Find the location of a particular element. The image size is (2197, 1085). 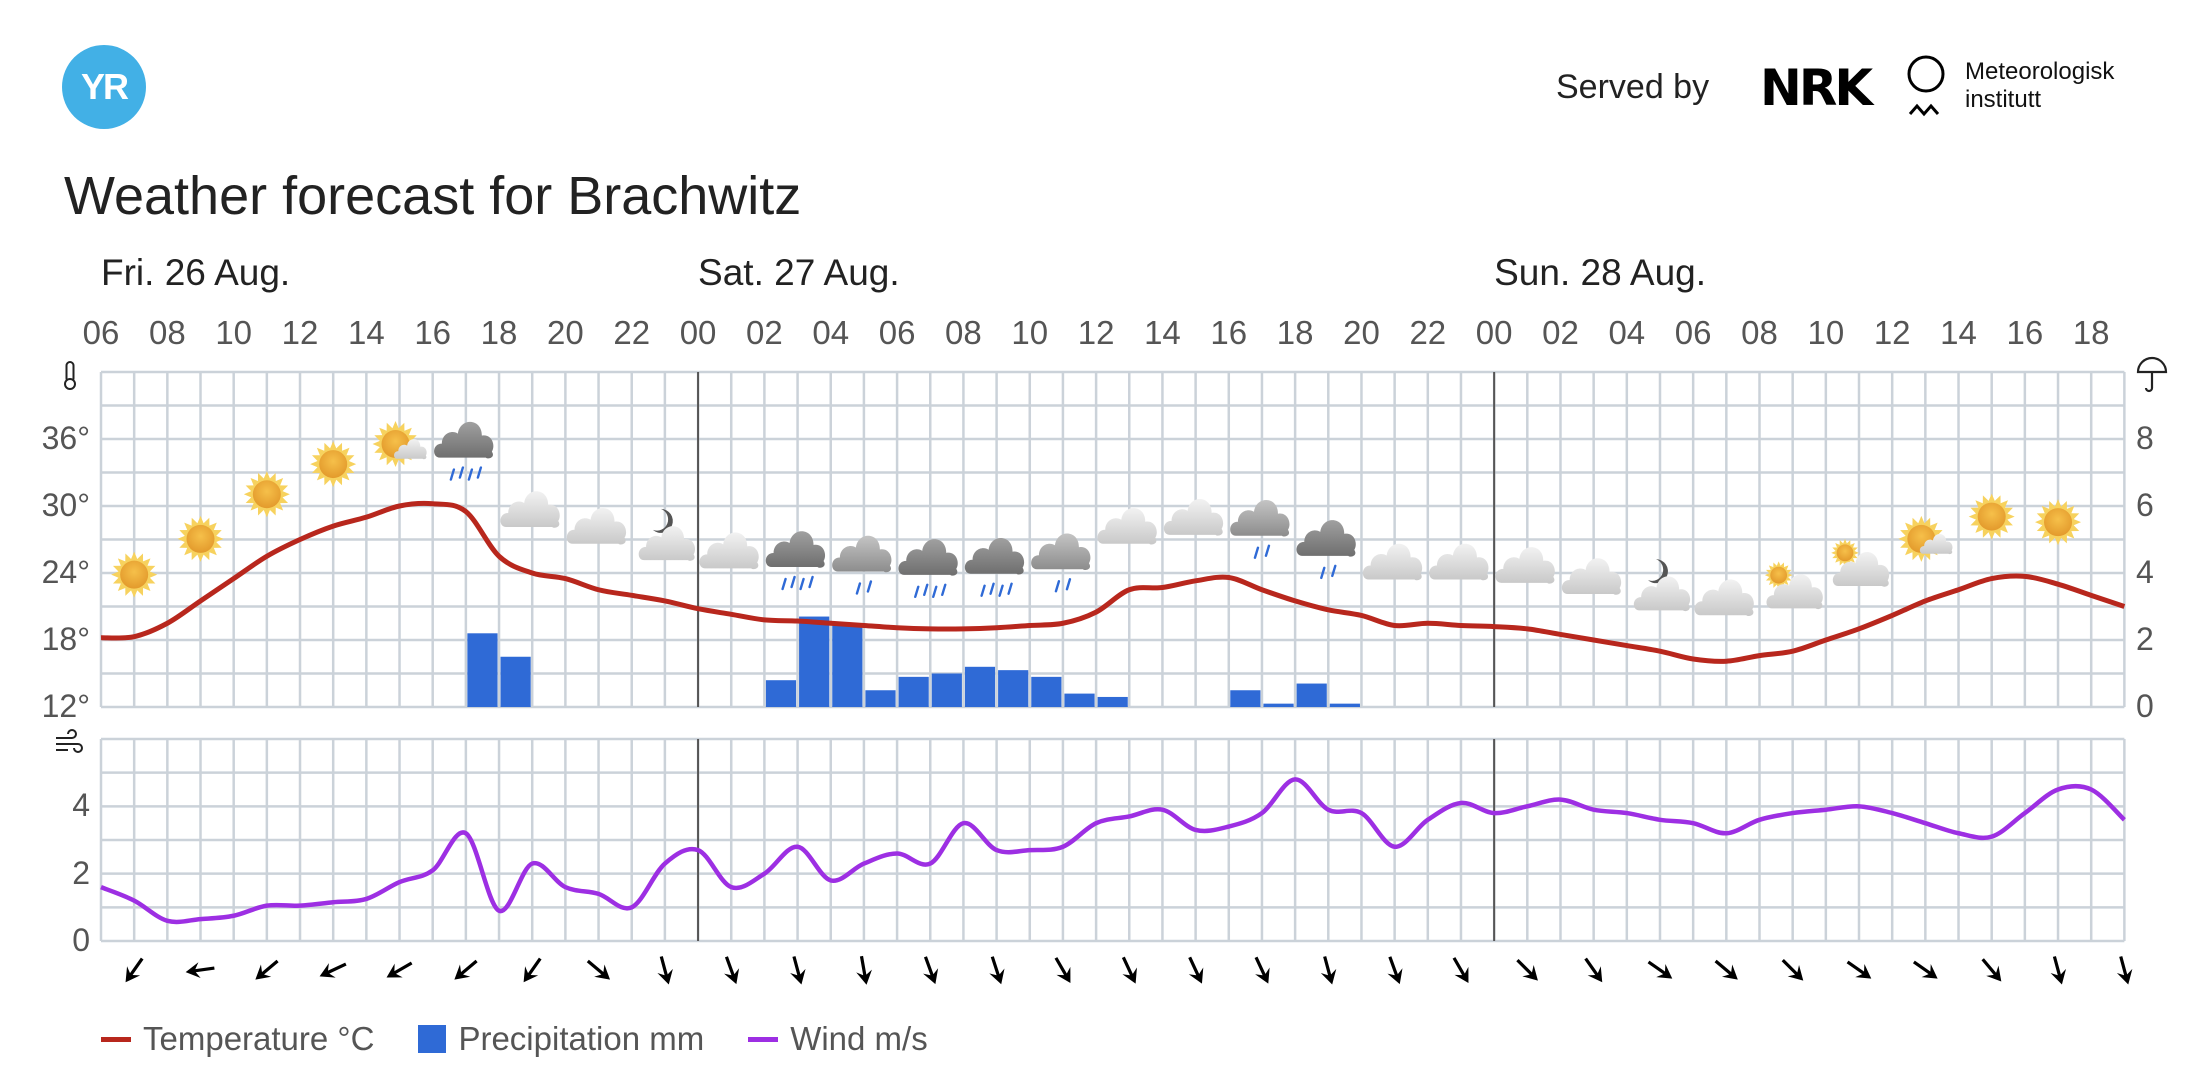

weather-symbol-fair-day is located at coordinates (1925, 538).